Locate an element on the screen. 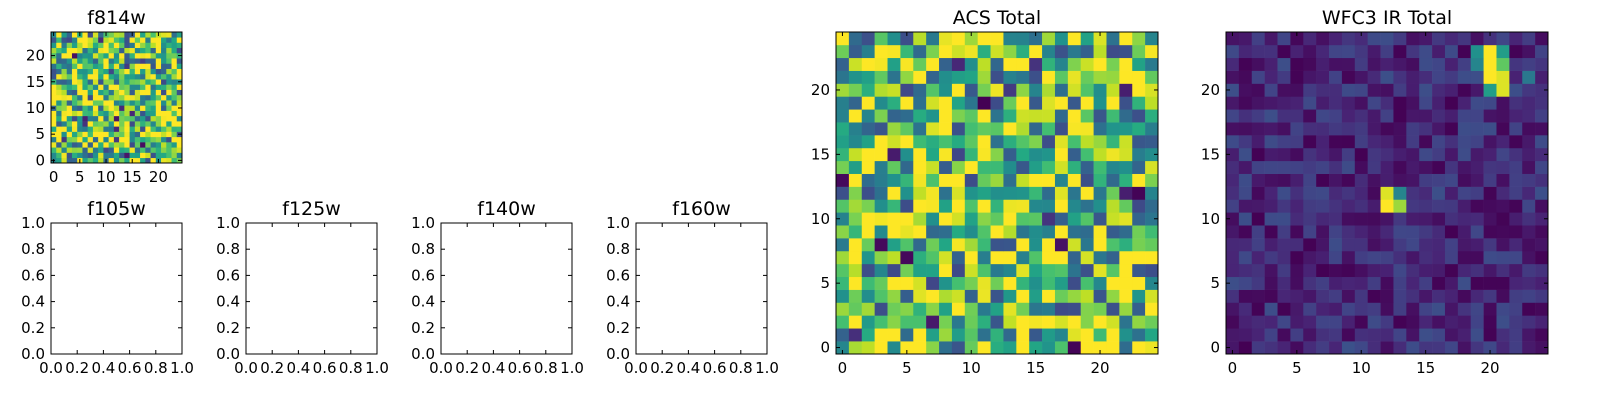 The height and width of the screenshot is (400, 1600). y-tick-label: 0 is located at coordinates (40, 160).